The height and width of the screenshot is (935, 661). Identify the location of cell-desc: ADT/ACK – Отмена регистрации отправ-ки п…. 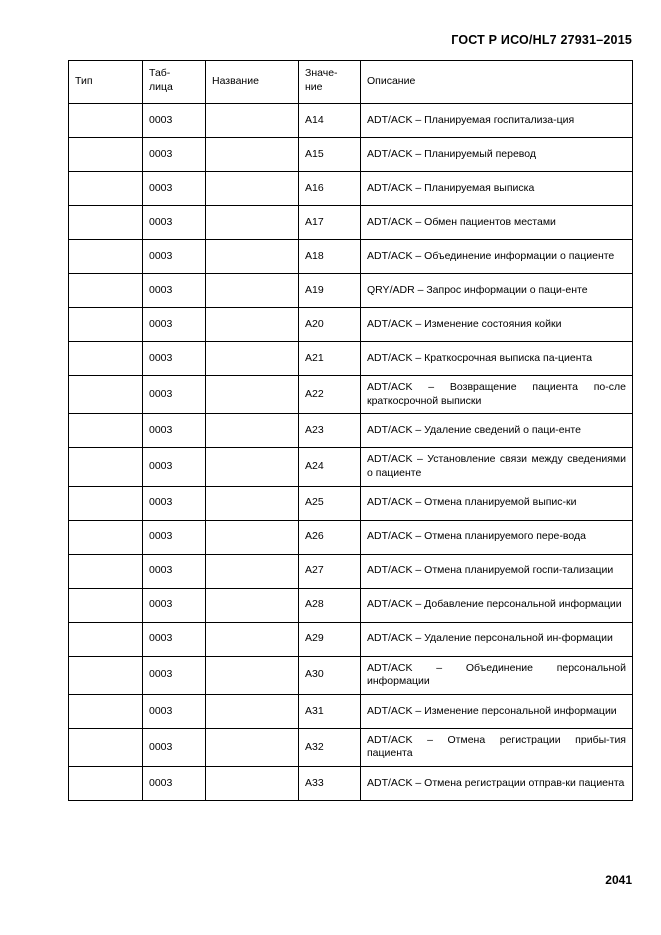
(496, 784).